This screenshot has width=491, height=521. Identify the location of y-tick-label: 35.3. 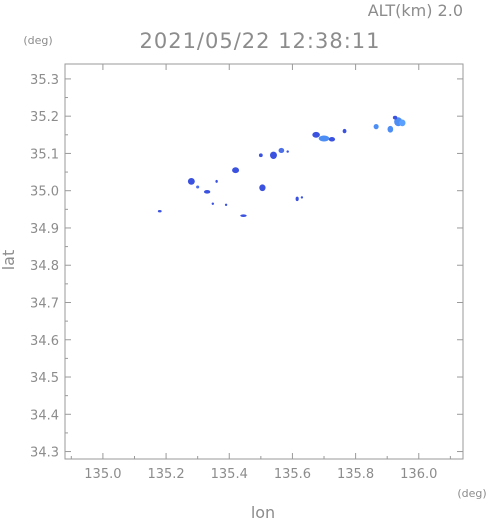
(44, 80).